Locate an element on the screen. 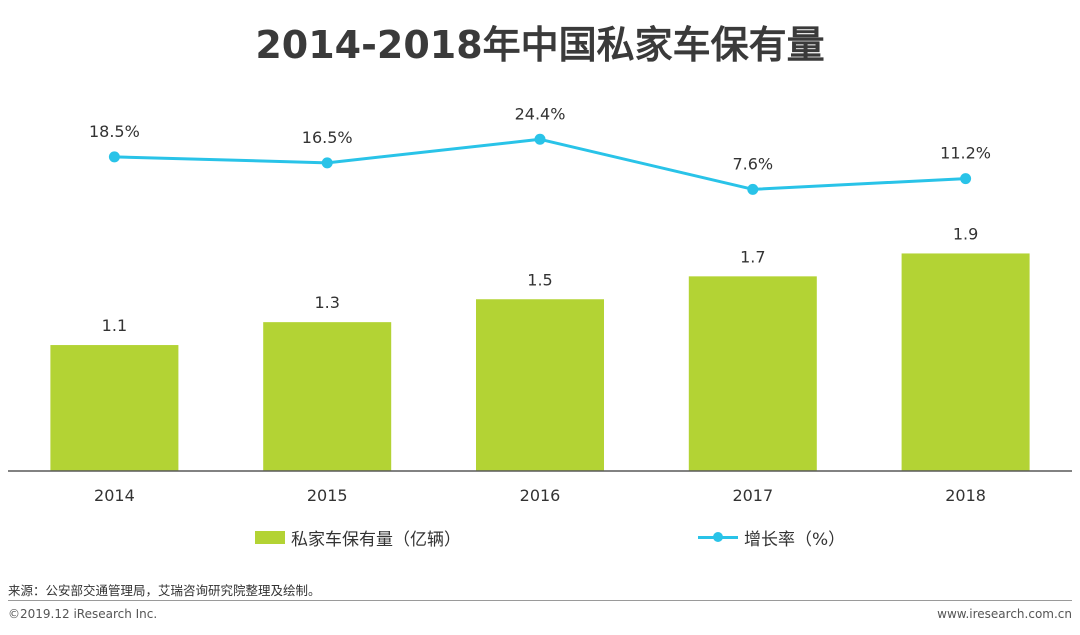 The height and width of the screenshot is (635, 1080). bar-value-label-2017: 1.7 is located at coordinates (752, 256).